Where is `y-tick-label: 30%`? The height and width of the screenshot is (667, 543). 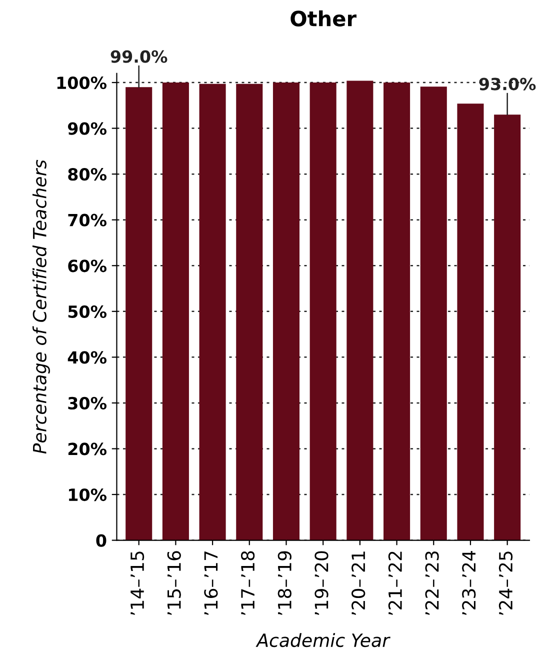
y-tick-label: 30% is located at coordinates (87, 403).